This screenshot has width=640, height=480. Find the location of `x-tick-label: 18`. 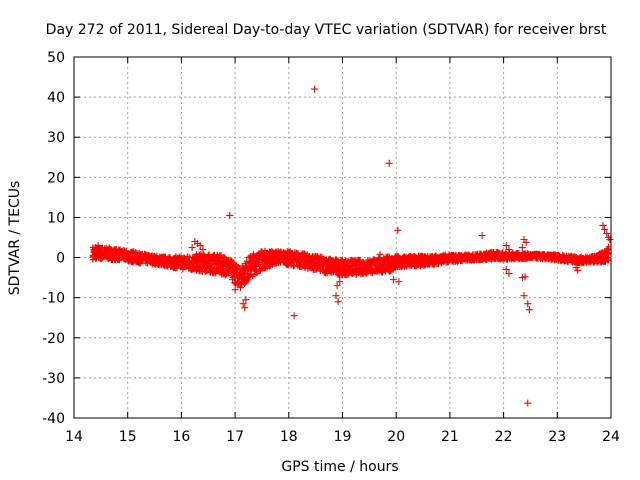

x-tick-label: 18 is located at coordinates (289, 437).